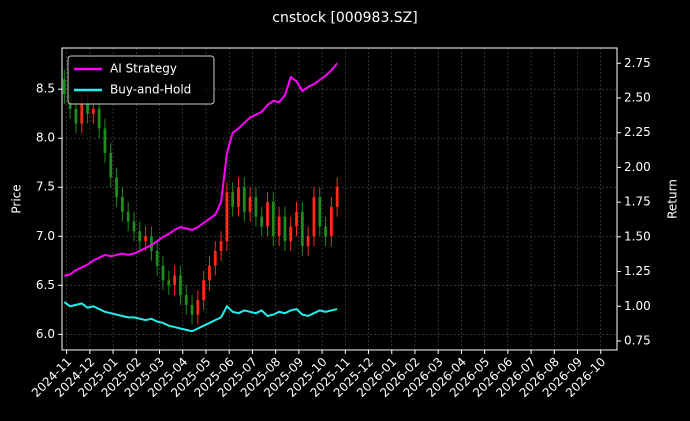 The image size is (690, 421). I want to click on y-tick-label: 8.5, so click(45, 89).